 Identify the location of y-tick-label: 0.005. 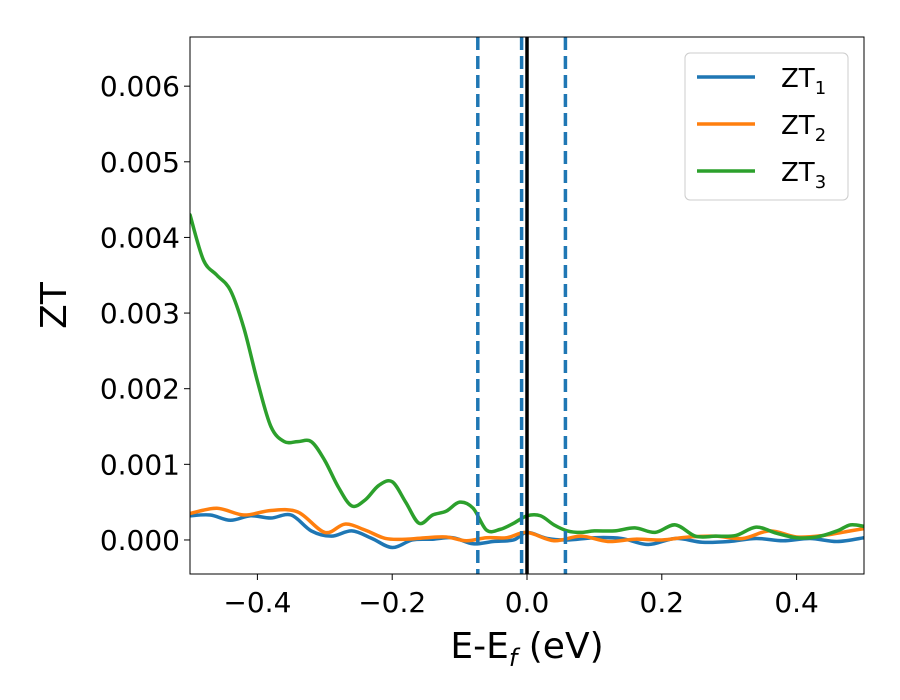
(140, 162).